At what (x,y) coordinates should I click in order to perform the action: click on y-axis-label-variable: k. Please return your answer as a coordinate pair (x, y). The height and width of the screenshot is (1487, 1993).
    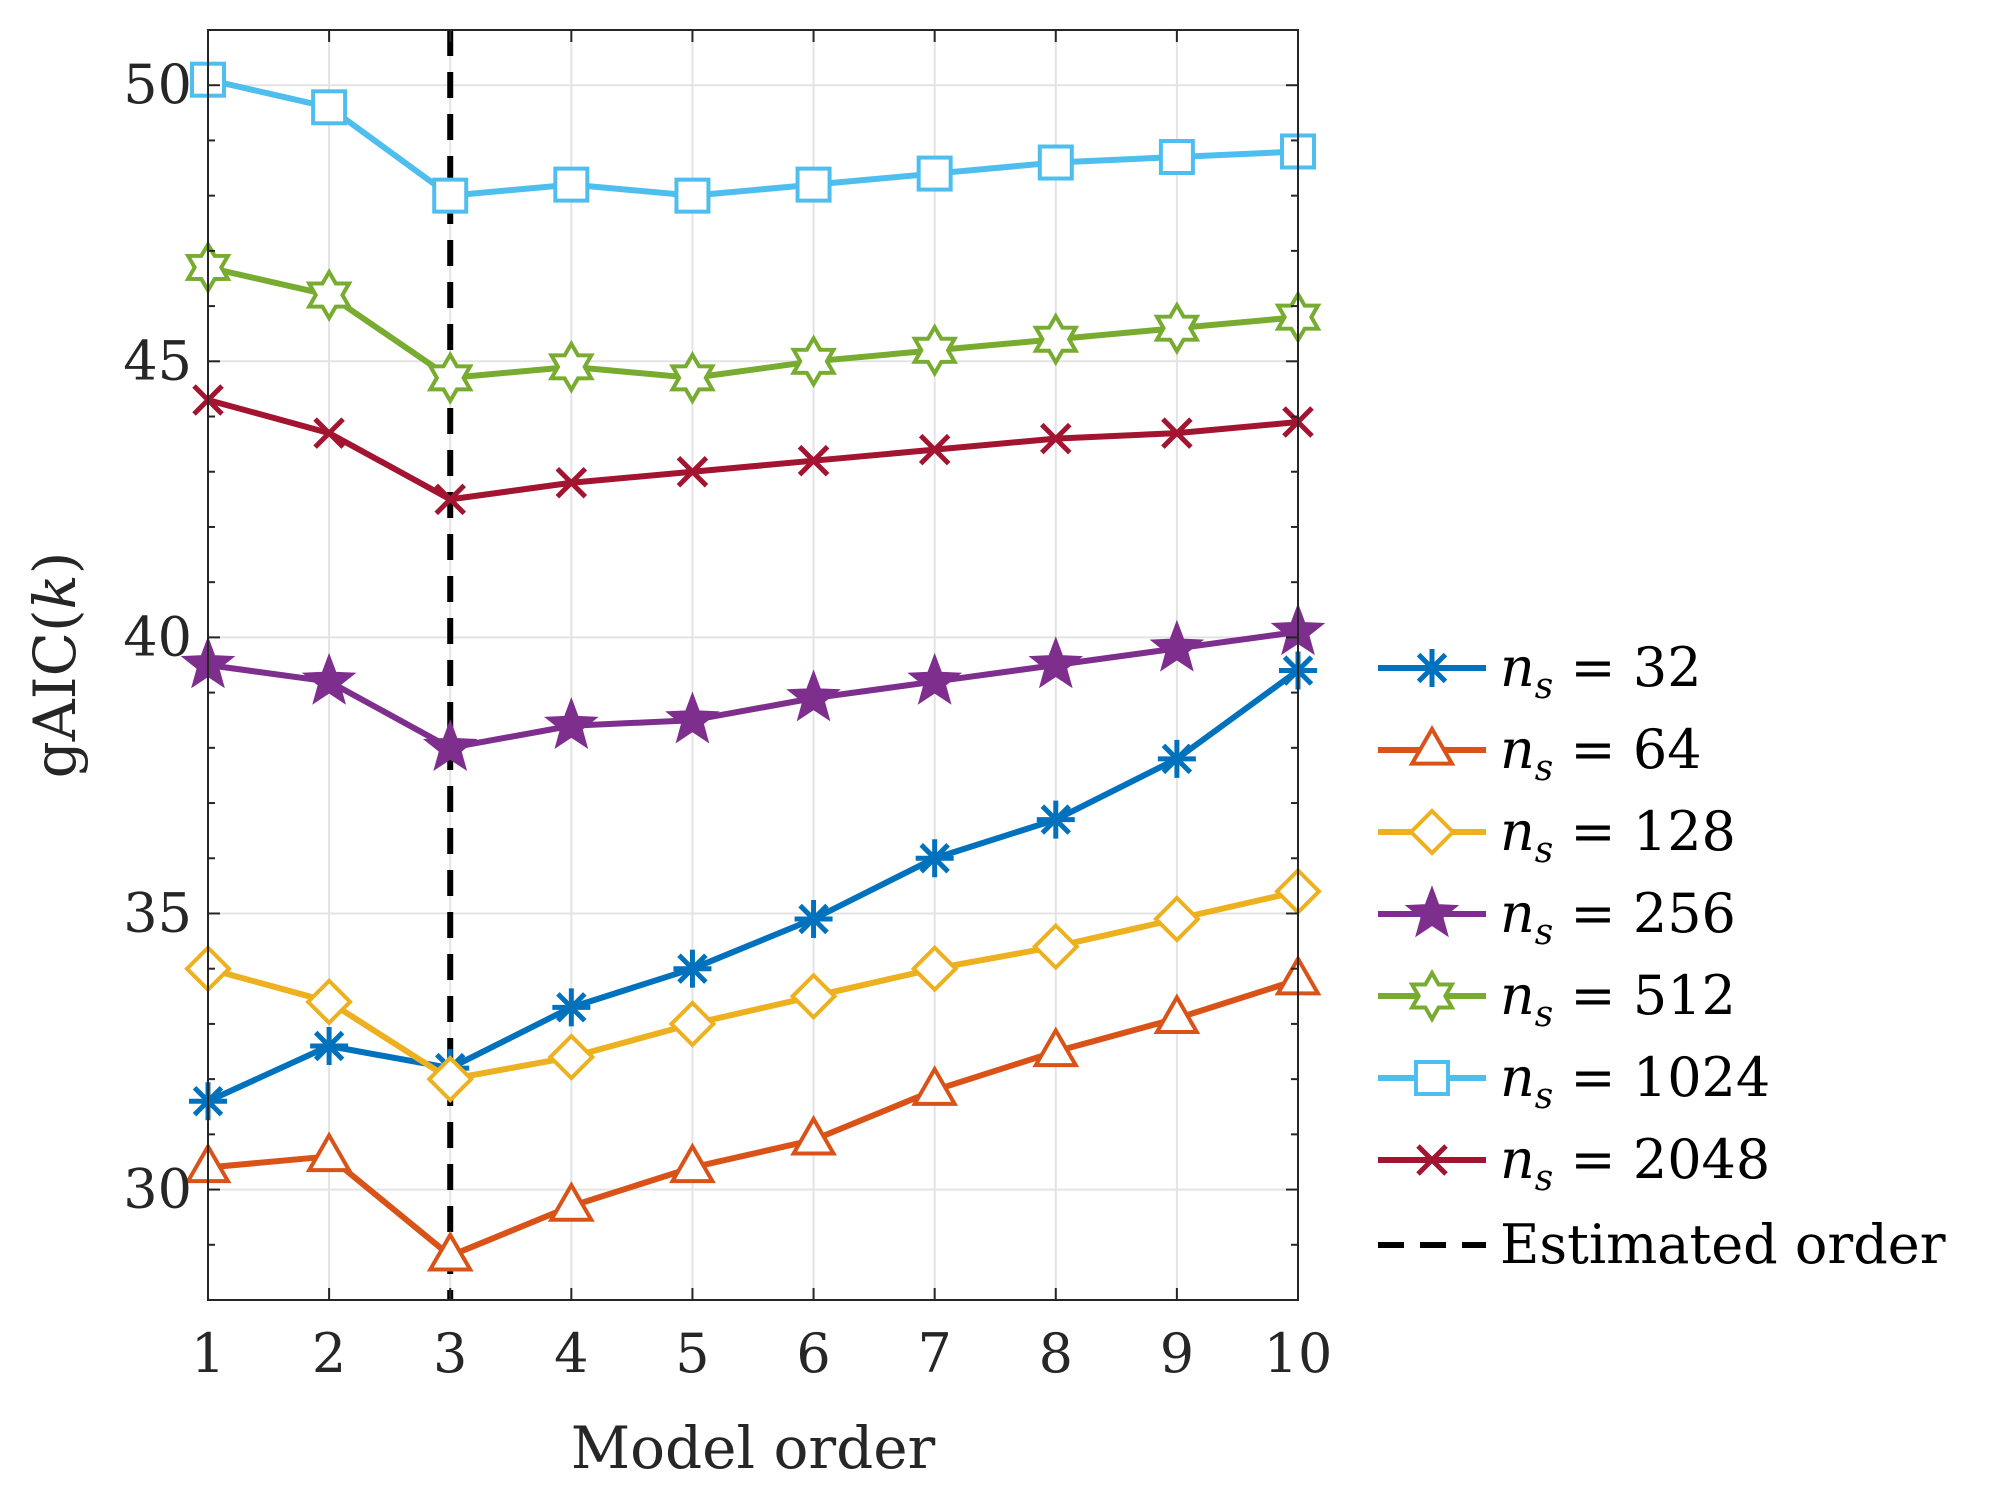
    Looking at the image, I should click on (55, 591).